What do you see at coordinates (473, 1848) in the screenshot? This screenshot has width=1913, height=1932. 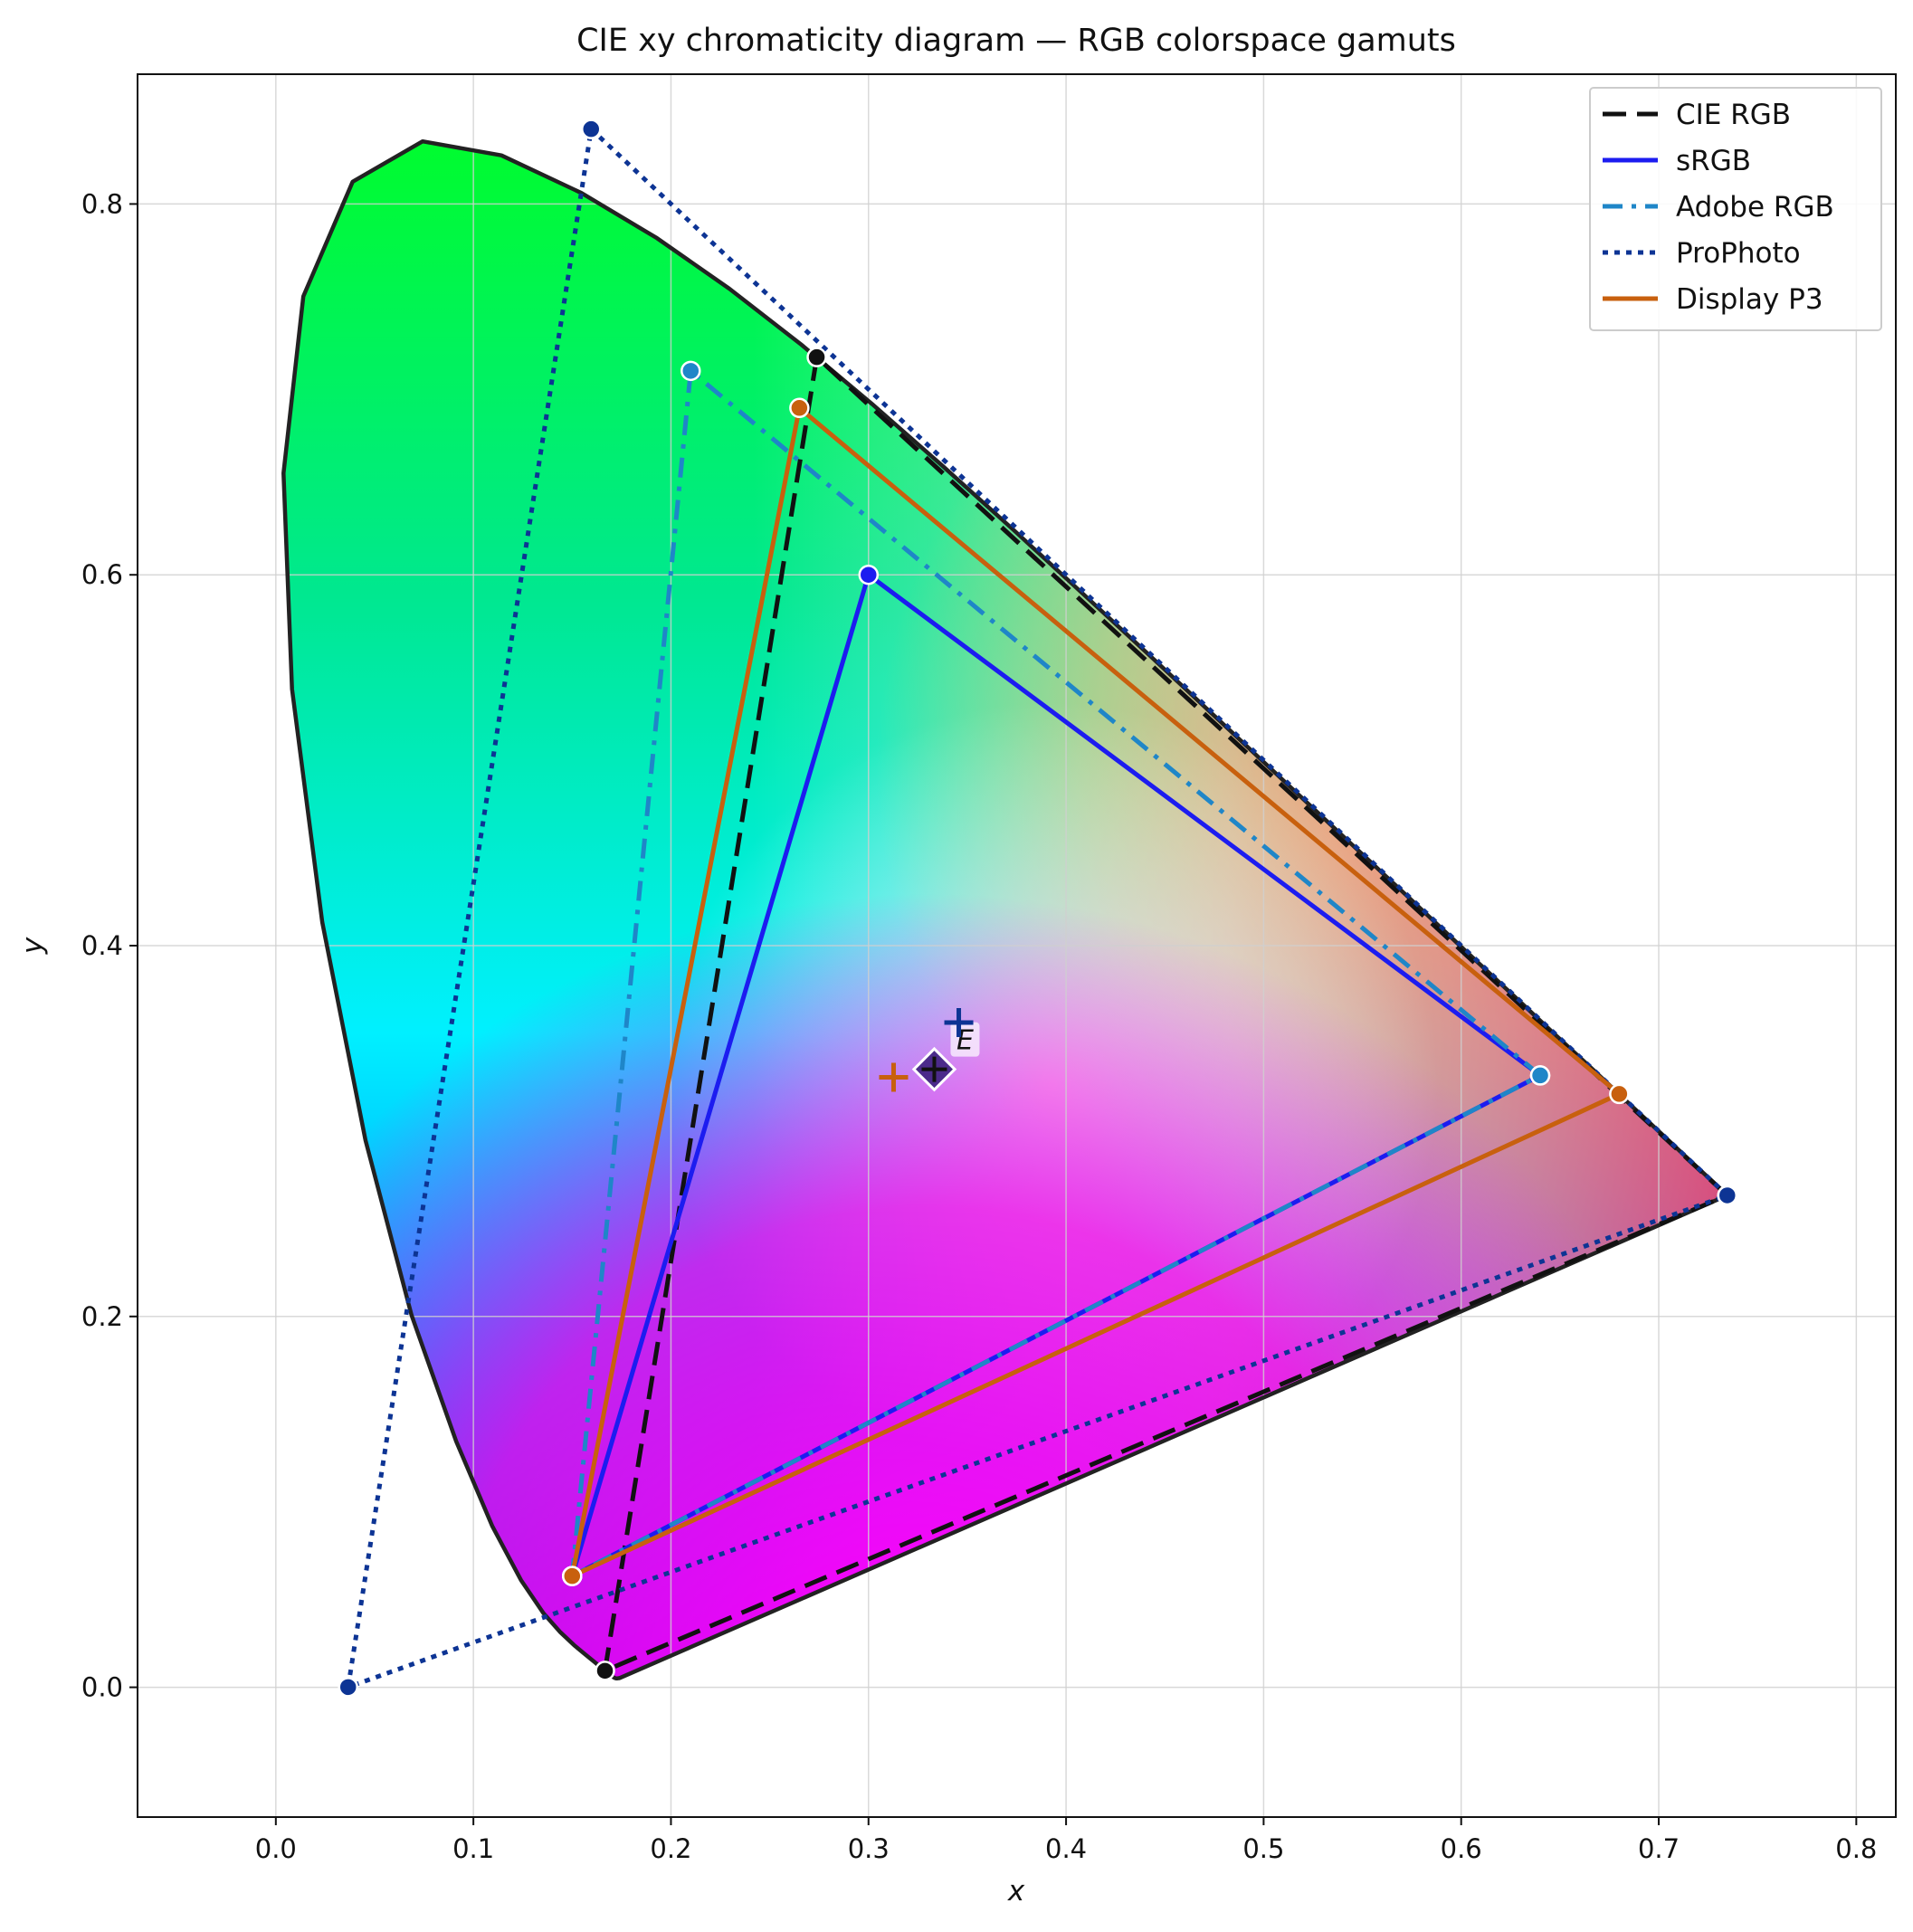 I see `x-tick-label: 0.1` at bounding box center [473, 1848].